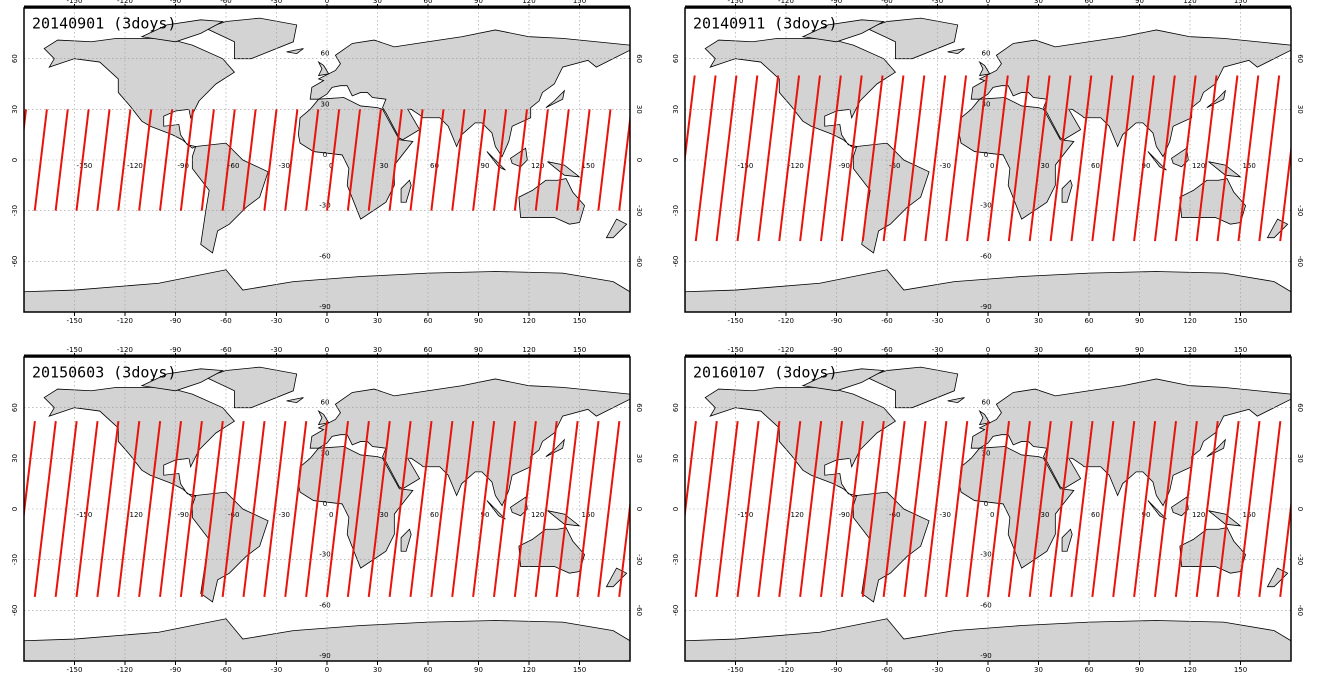  Describe the element at coordinates (1198, 515) in the screenshot. I see `inner-lon-label: 120` at that location.